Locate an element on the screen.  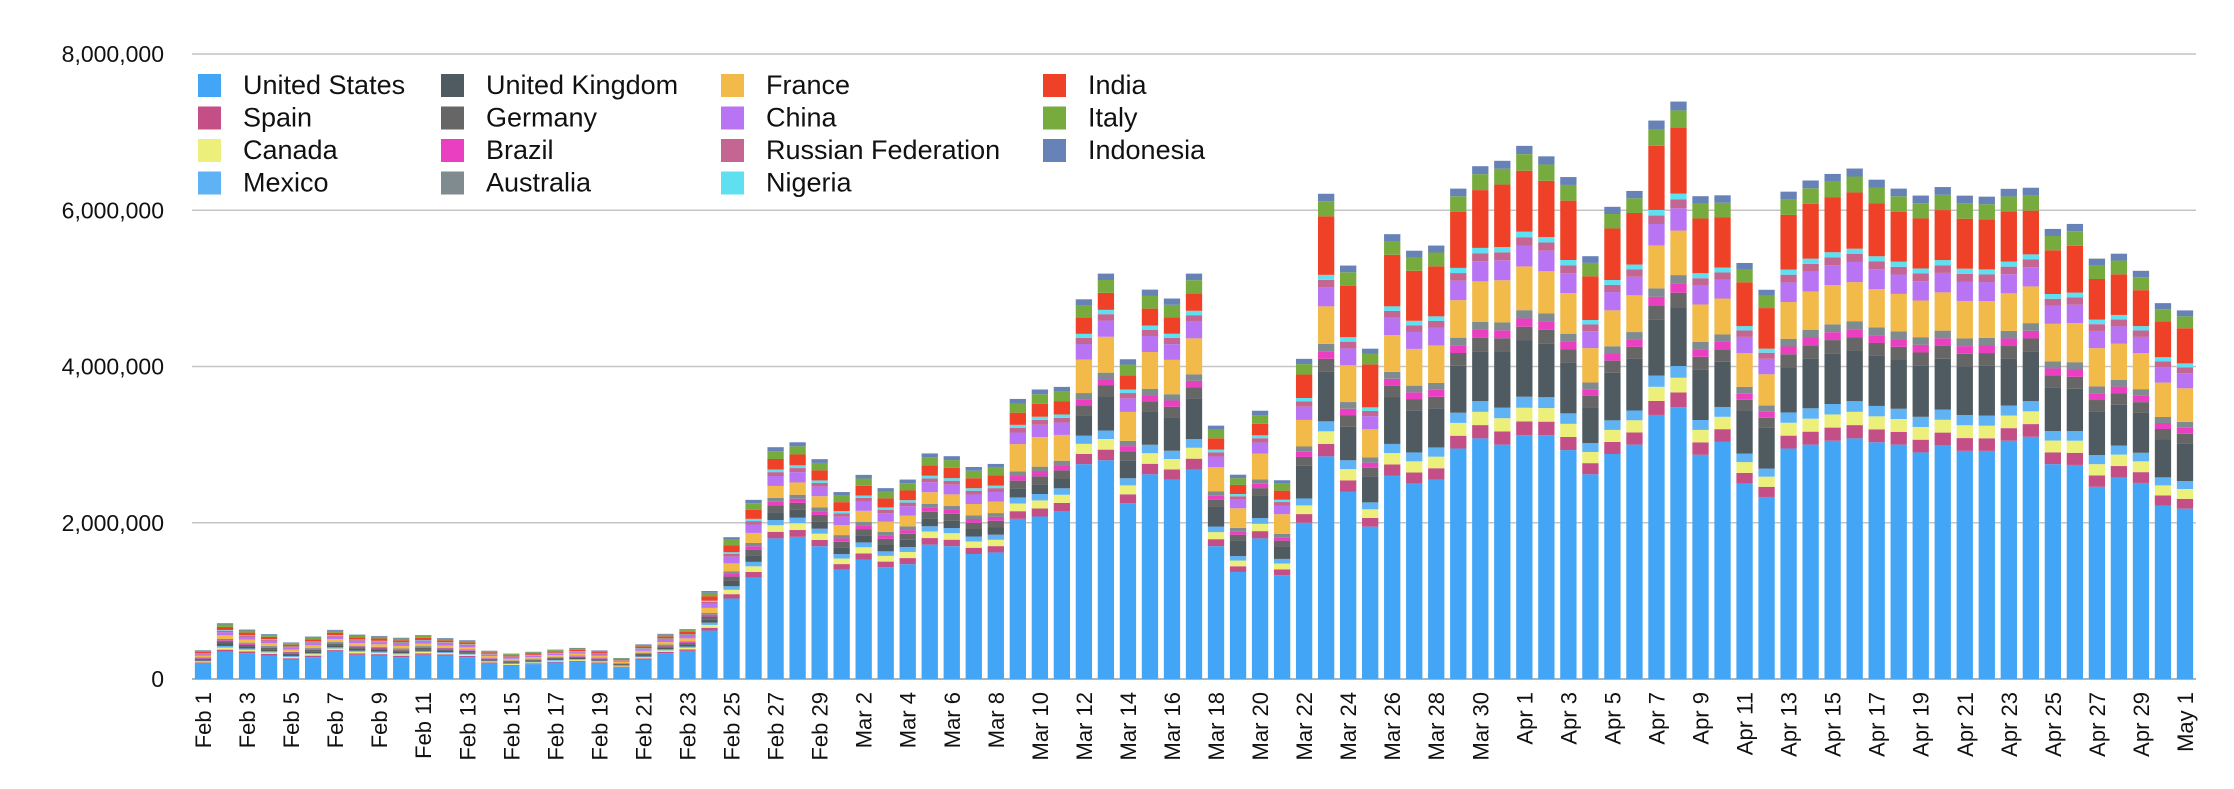
legend-label: France is located at coordinates (808, 85).